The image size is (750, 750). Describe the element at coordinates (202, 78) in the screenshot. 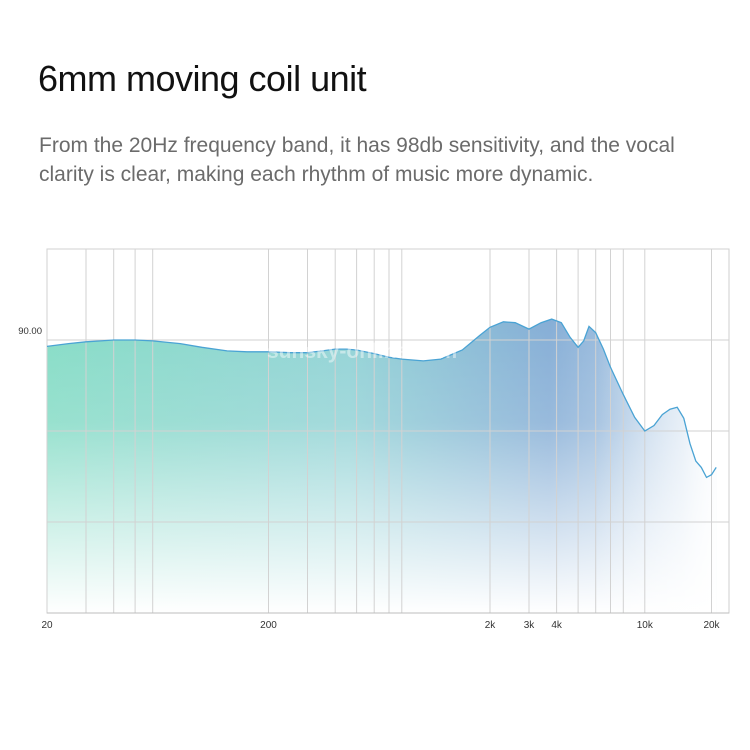

I see `page-title: 6mm moving coil unit` at that location.